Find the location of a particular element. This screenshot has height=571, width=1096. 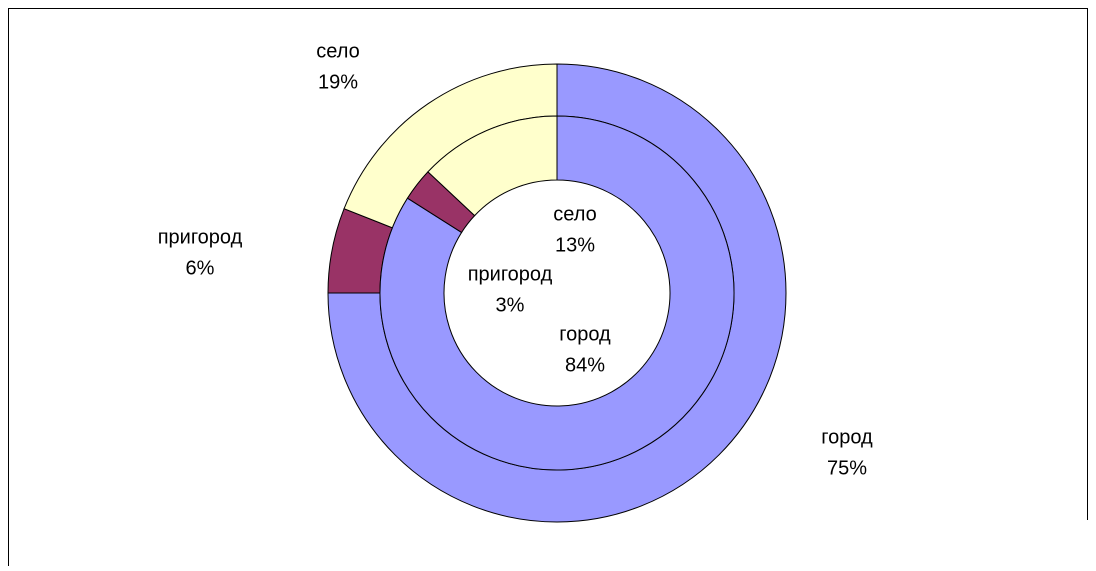

value-label: 6% is located at coordinates (200, 268).